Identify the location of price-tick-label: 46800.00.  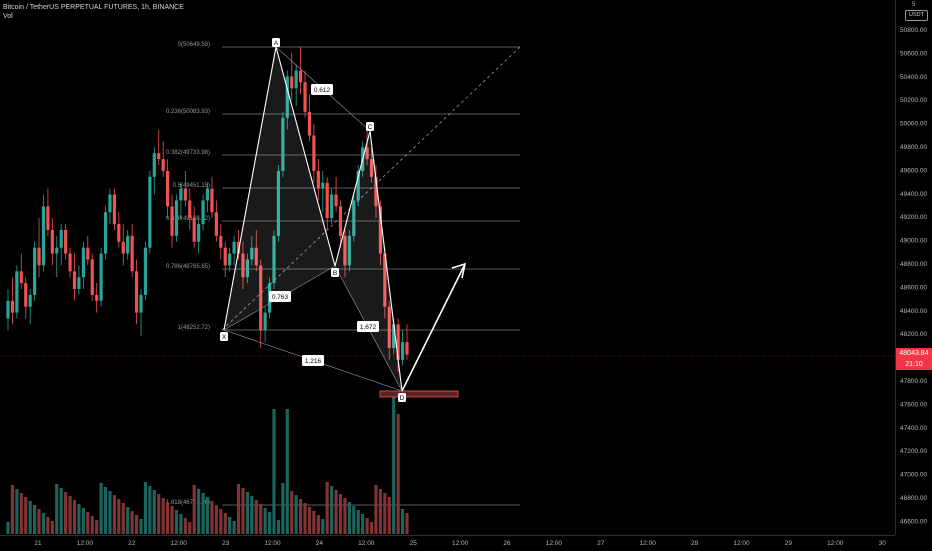
(913, 498).